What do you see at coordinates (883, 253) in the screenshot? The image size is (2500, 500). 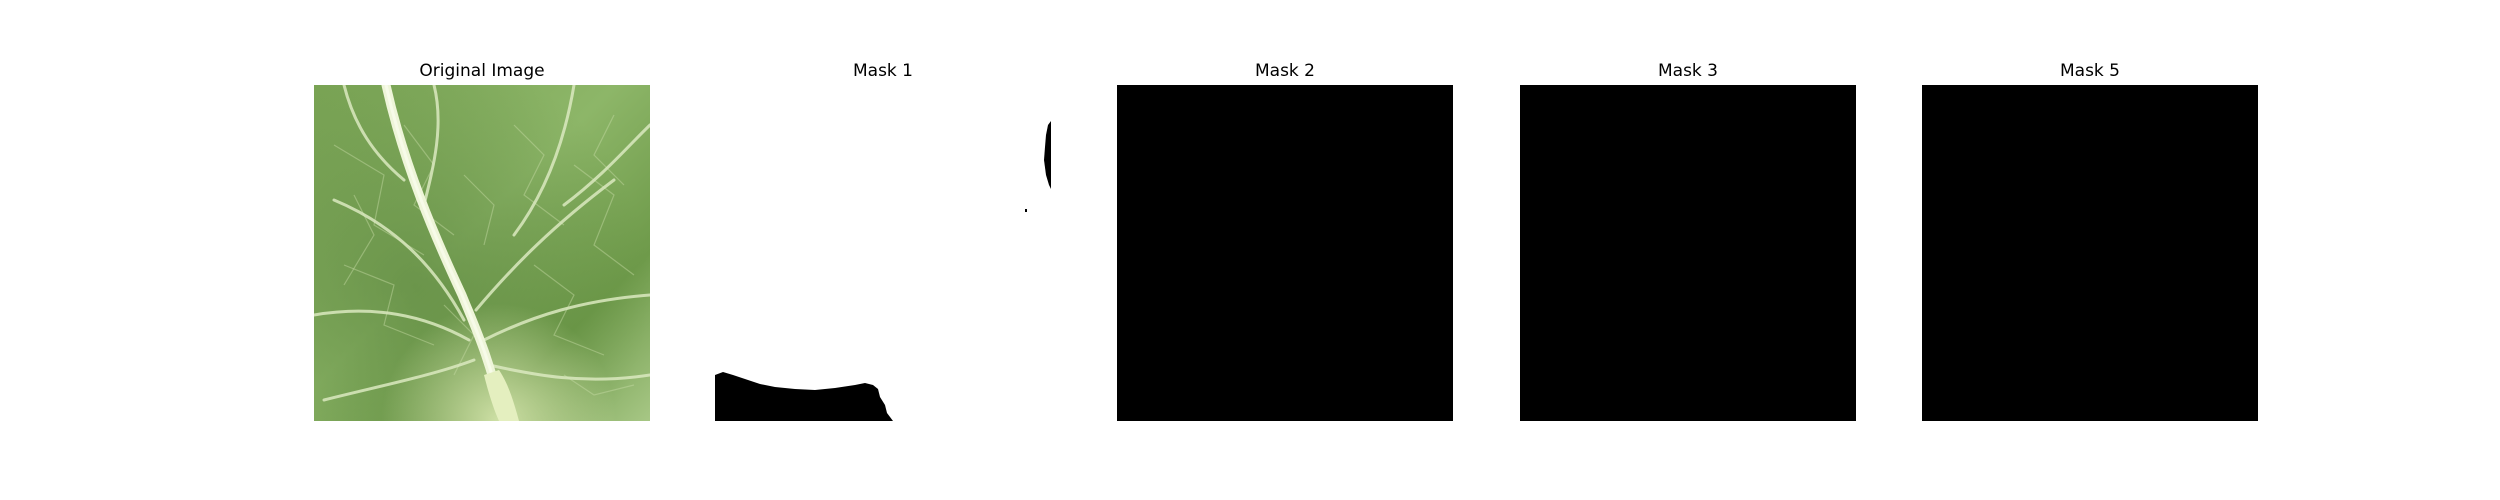 I see `mask-1-image` at bounding box center [883, 253].